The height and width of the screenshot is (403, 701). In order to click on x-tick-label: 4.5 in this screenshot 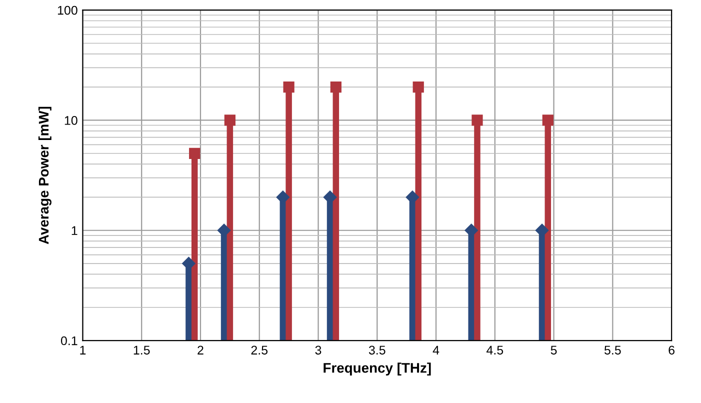, I will do `click(495, 350)`.